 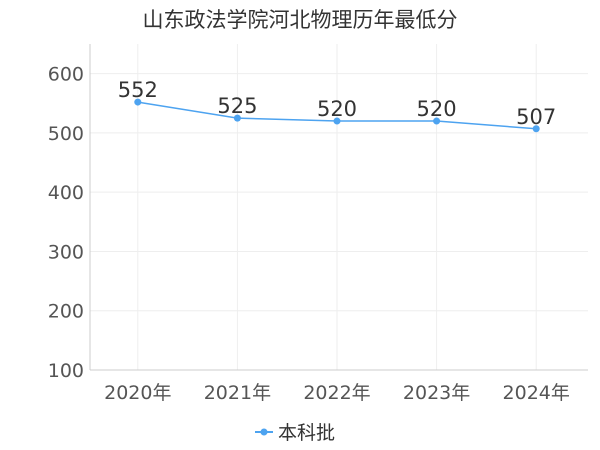 What do you see at coordinates (66, 312) in the screenshot?
I see `y-tick-label: 200` at bounding box center [66, 312].